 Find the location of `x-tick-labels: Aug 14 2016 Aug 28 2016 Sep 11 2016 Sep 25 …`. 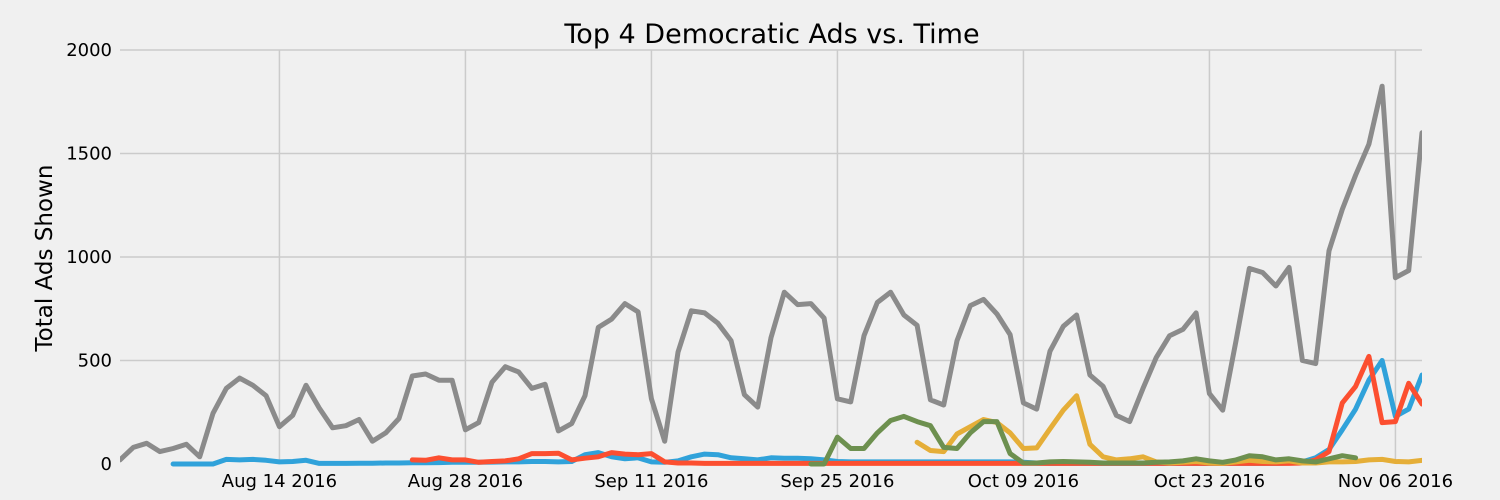

x-tick-labels: Aug 14 2016 Aug 28 2016 Sep 11 2016 Sep 25 … is located at coordinates (837, 481).